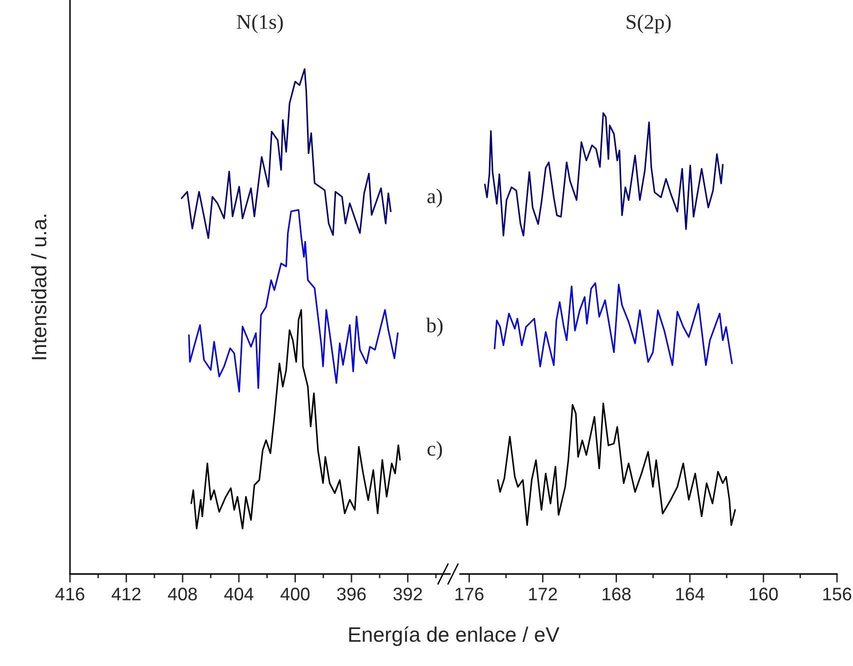  Describe the element at coordinates (69, 594) in the screenshot. I see `x-tick-label: 416` at that location.